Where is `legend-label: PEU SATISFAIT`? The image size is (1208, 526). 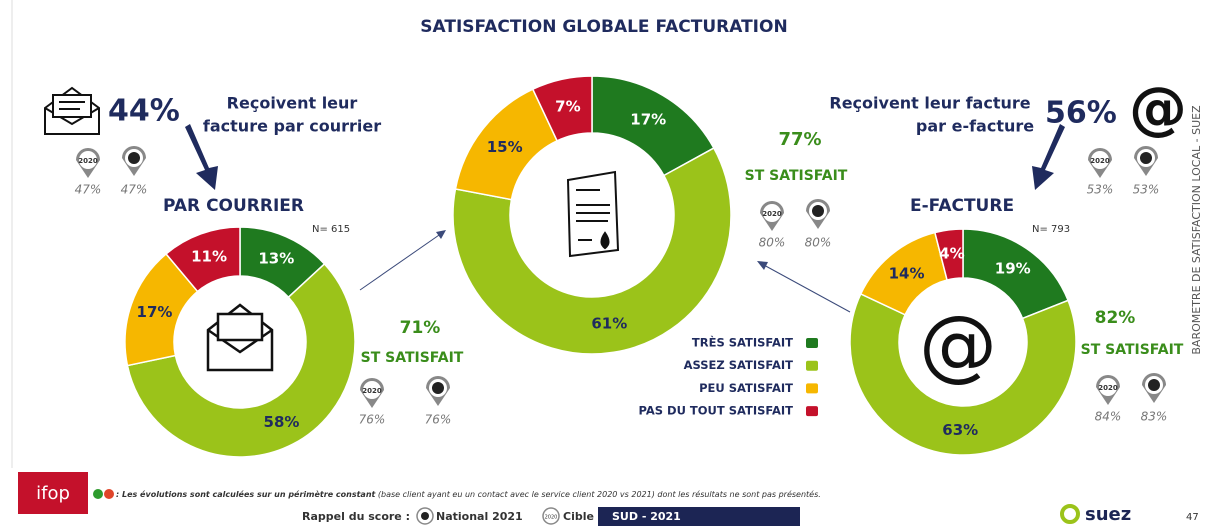 legend-label: PEU SATISFAIT is located at coordinates (746, 388).